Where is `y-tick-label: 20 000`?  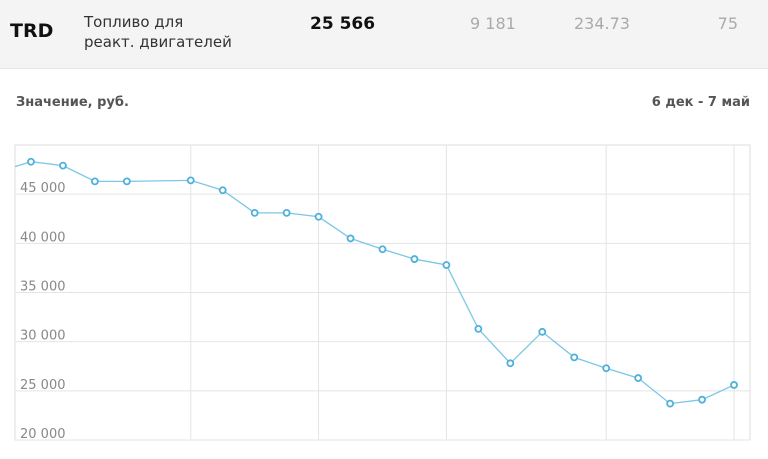
y-tick-label: 20 000 is located at coordinates (43, 434).